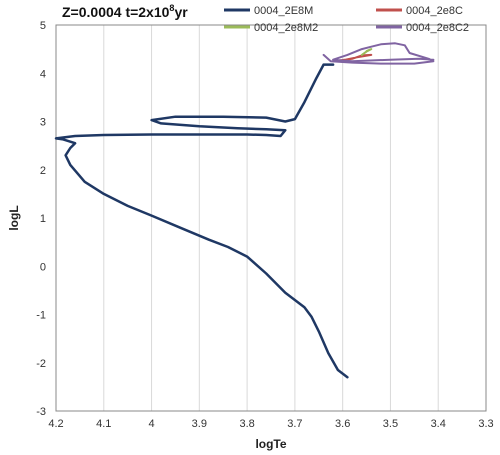  What do you see at coordinates (14, 217) in the screenshot?
I see `y-axis-label: logL` at bounding box center [14, 217].